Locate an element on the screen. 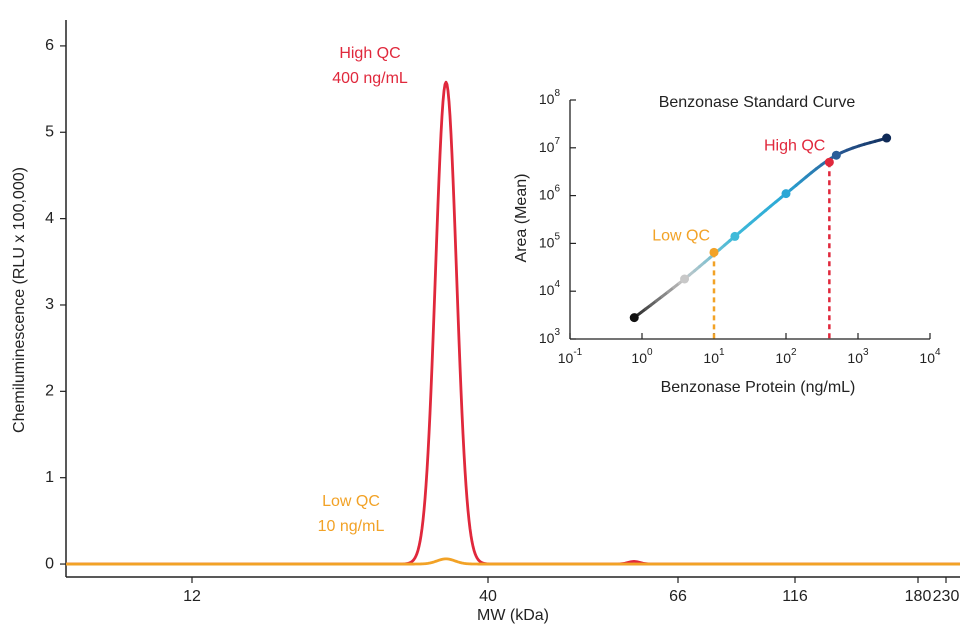  inset-x-axis-label: Benzonase Protein (ng/mL) is located at coordinates (758, 387).